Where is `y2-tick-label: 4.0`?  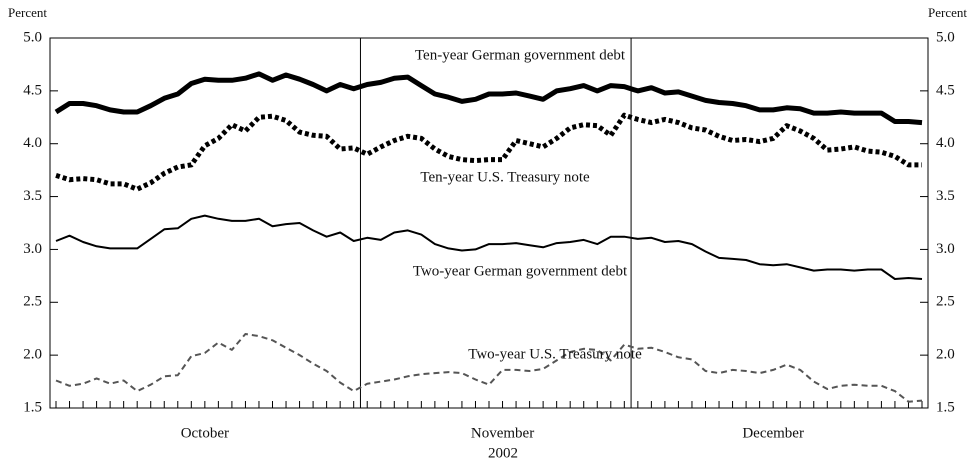 y2-tick-label: 4.0 is located at coordinates (945, 143).